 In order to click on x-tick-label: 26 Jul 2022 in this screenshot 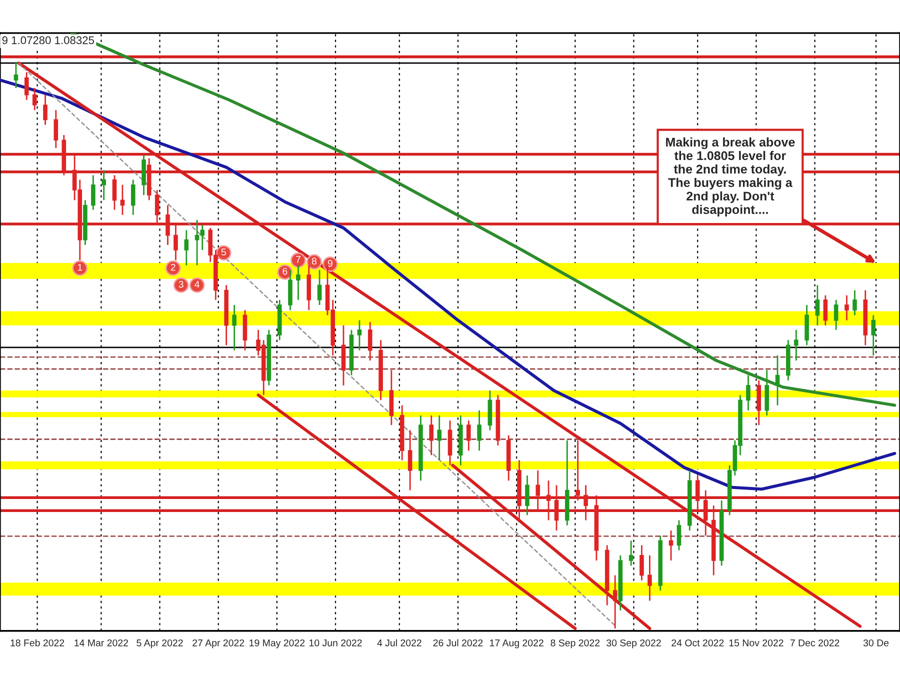, I will do `click(458, 642)`.